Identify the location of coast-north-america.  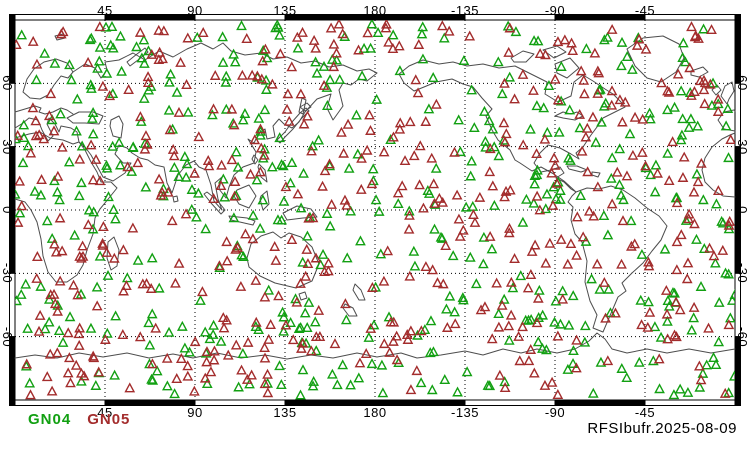
(512, 126).